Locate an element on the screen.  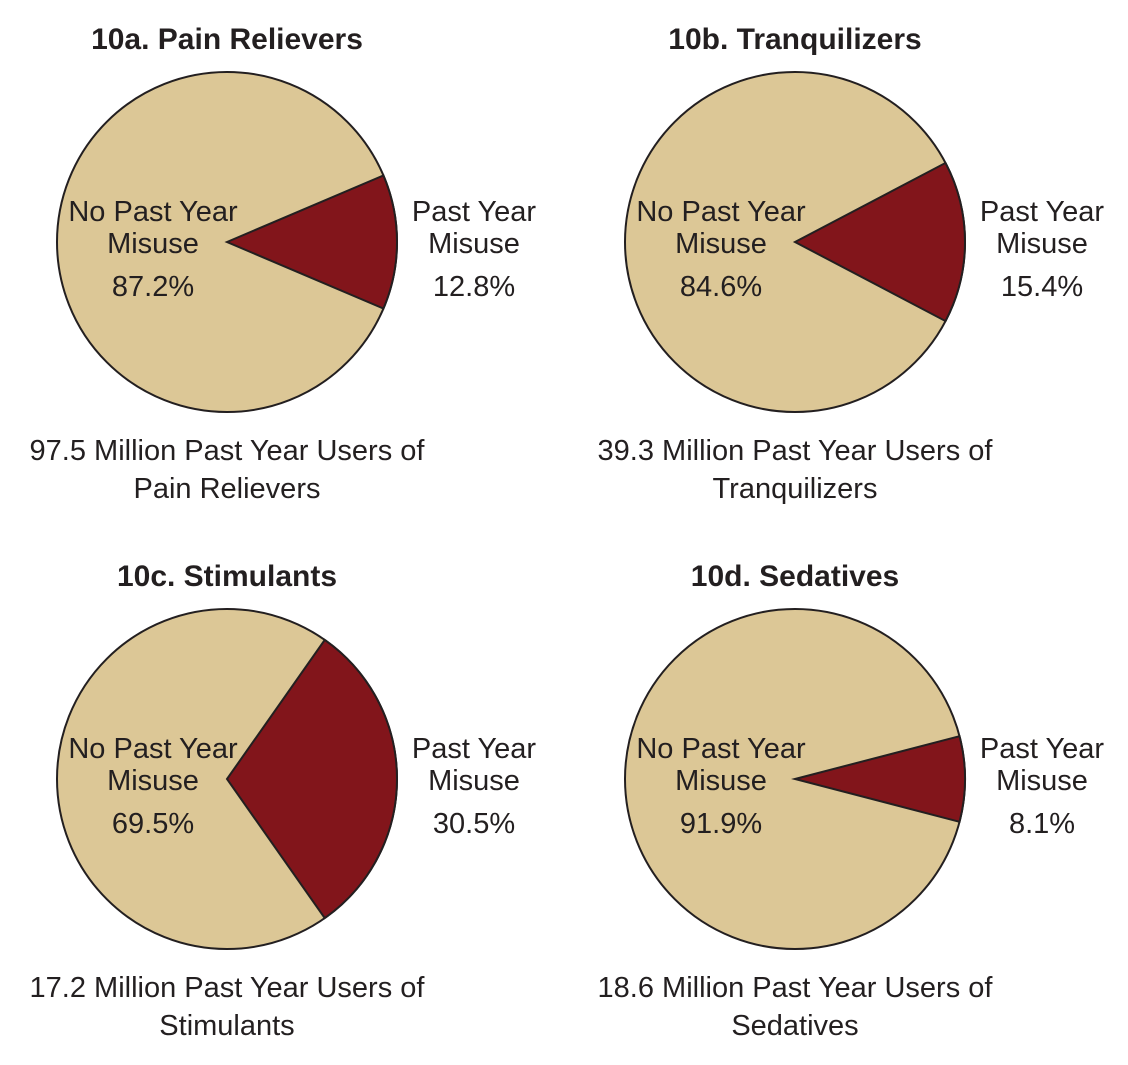
chart-caption-line2: Stimulants is located at coordinates (226, 1026).